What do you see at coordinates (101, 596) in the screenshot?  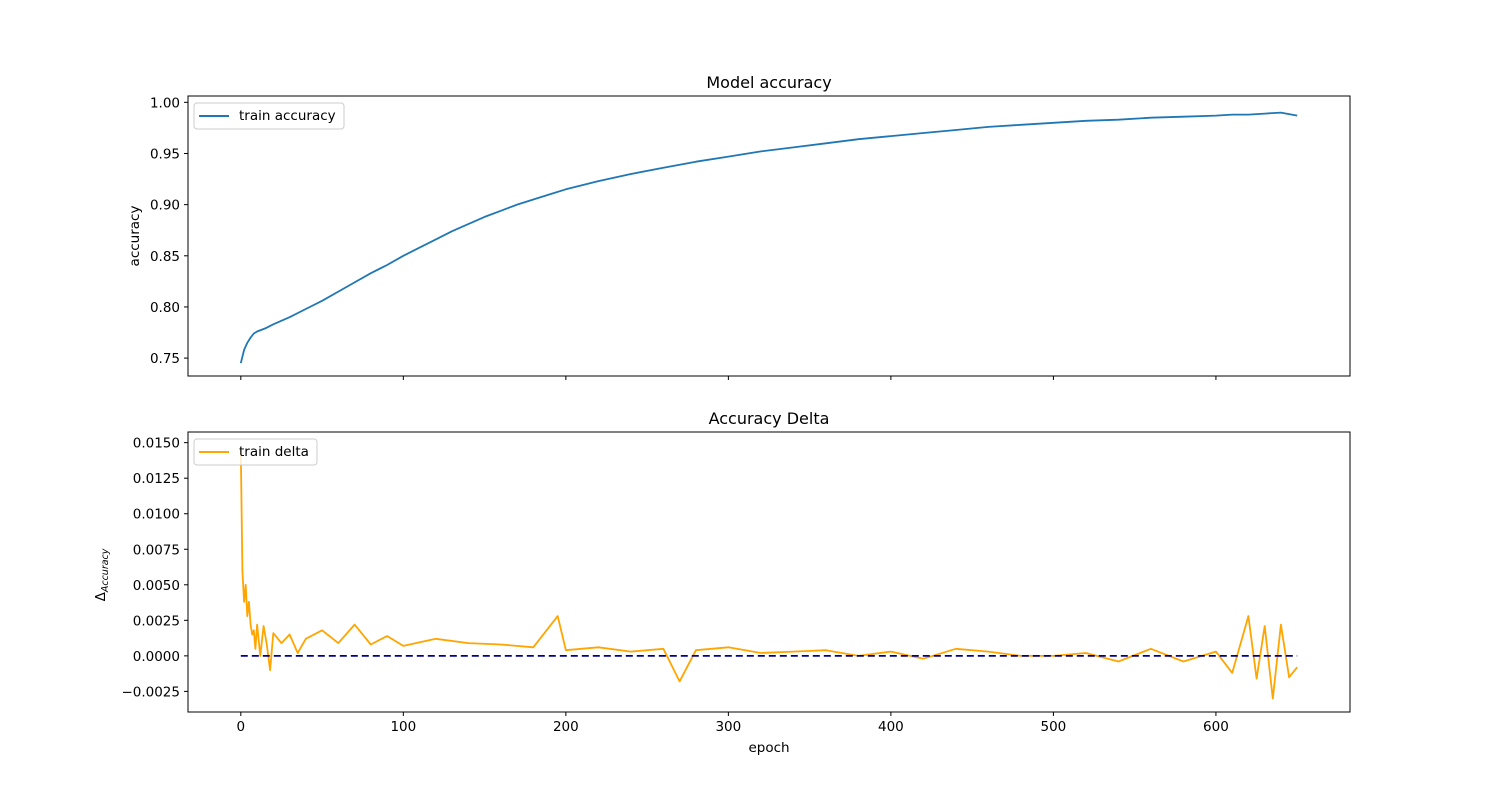 I see `delta-y-label-main: Δ` at bounding box center [101, 596].